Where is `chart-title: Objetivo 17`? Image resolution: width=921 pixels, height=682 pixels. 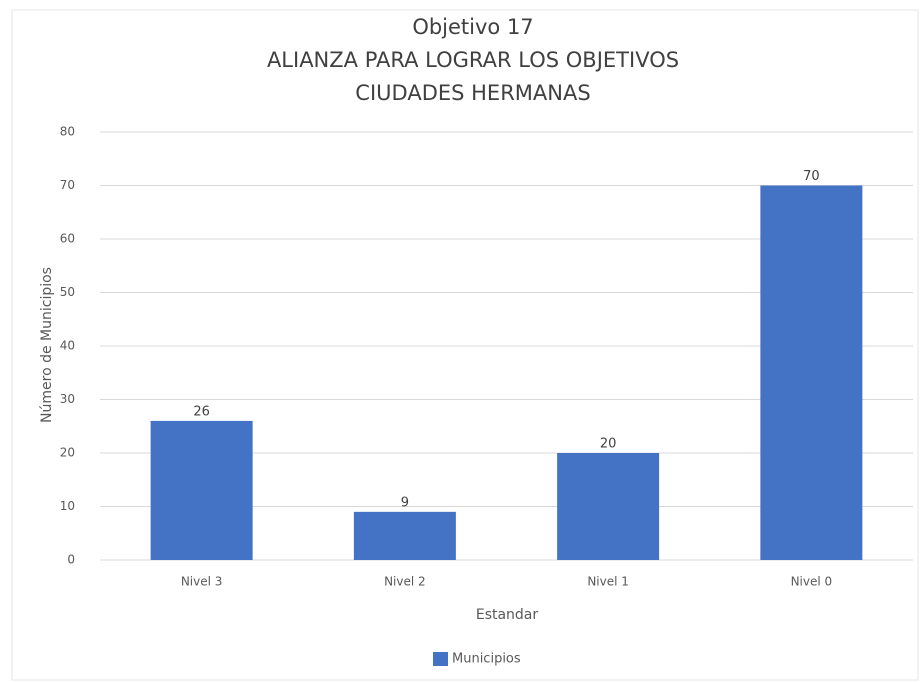 chart-title: Objetivo 17 is located at coordinates (472, 27).